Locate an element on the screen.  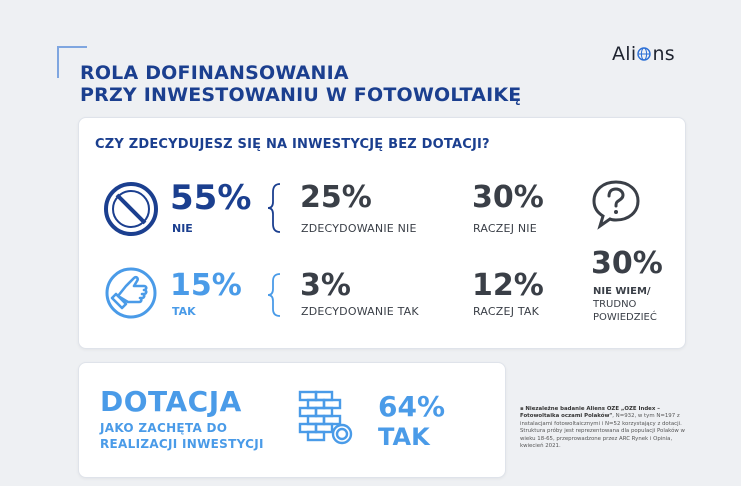
dont-know-label-2: TRUDNO is located at coordinates (615, 304).